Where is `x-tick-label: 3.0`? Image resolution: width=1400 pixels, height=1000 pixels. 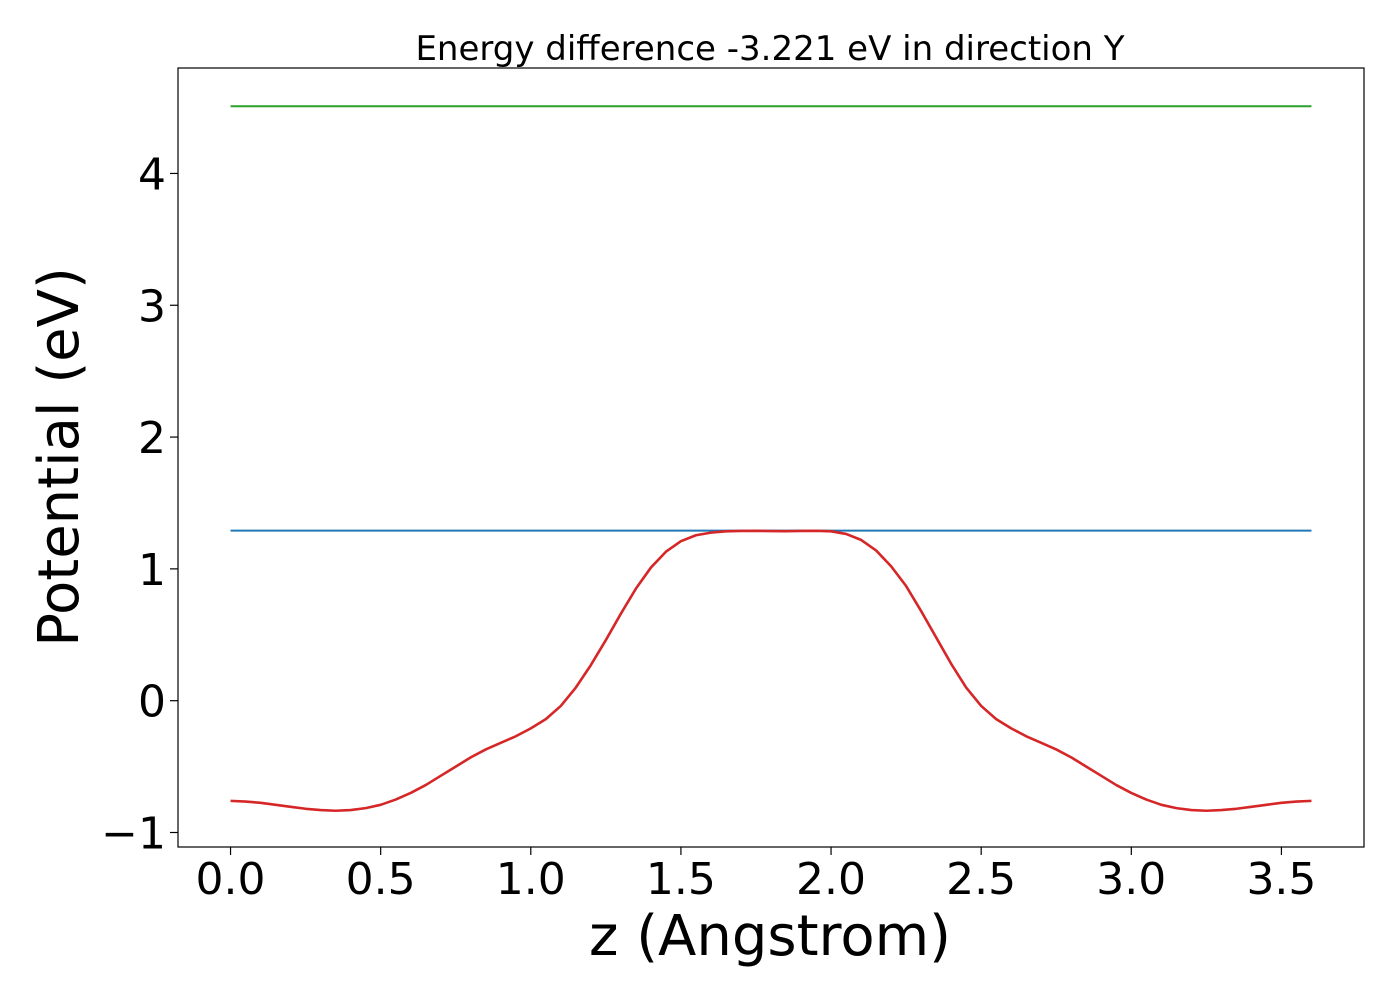 x-tick-label: 3.0 is located at coordinates (1131, 879).